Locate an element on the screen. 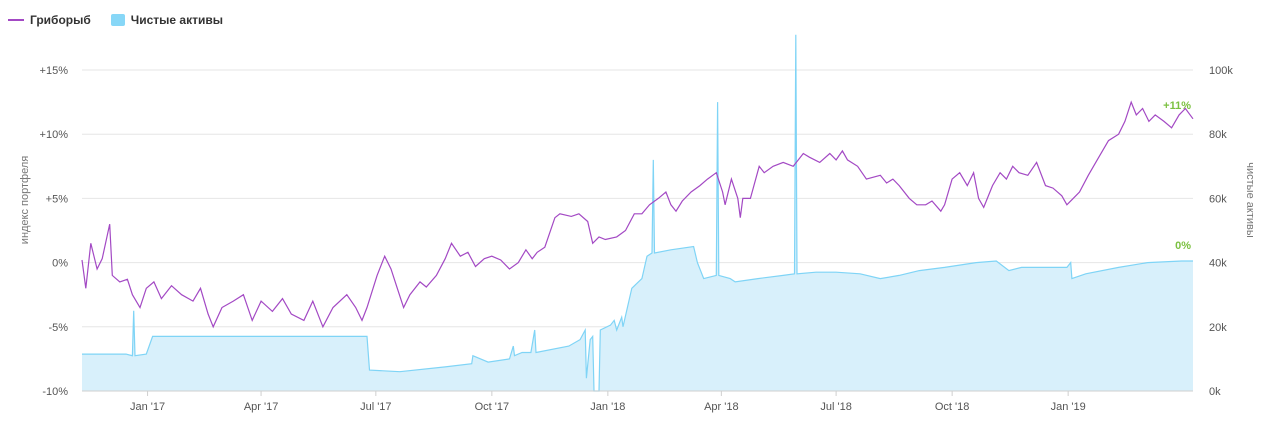  y-left-tick-label: 0% is located at coordinates (60, 264).